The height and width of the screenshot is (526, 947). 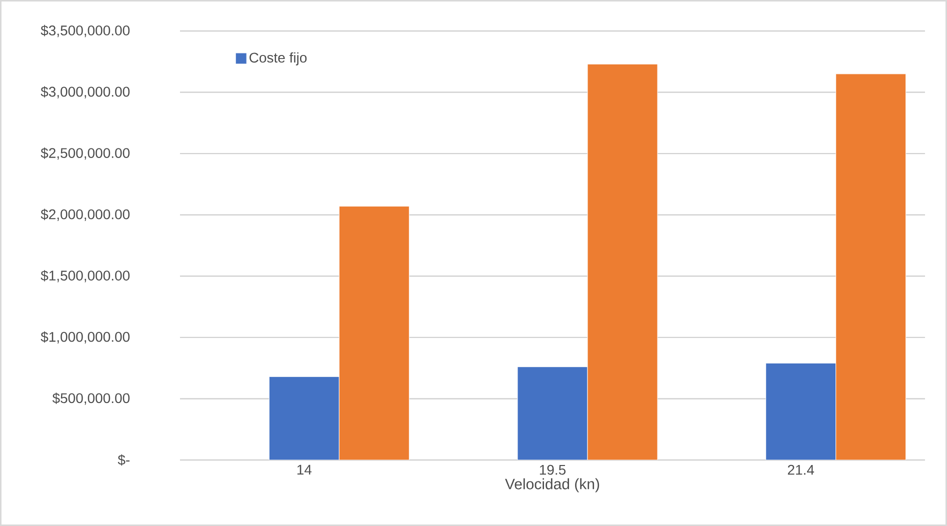 What do you see at coordinates (553, 469) in the screenshot?
I see `x-tick-label: 19.5` at bounding box center [553, 469].